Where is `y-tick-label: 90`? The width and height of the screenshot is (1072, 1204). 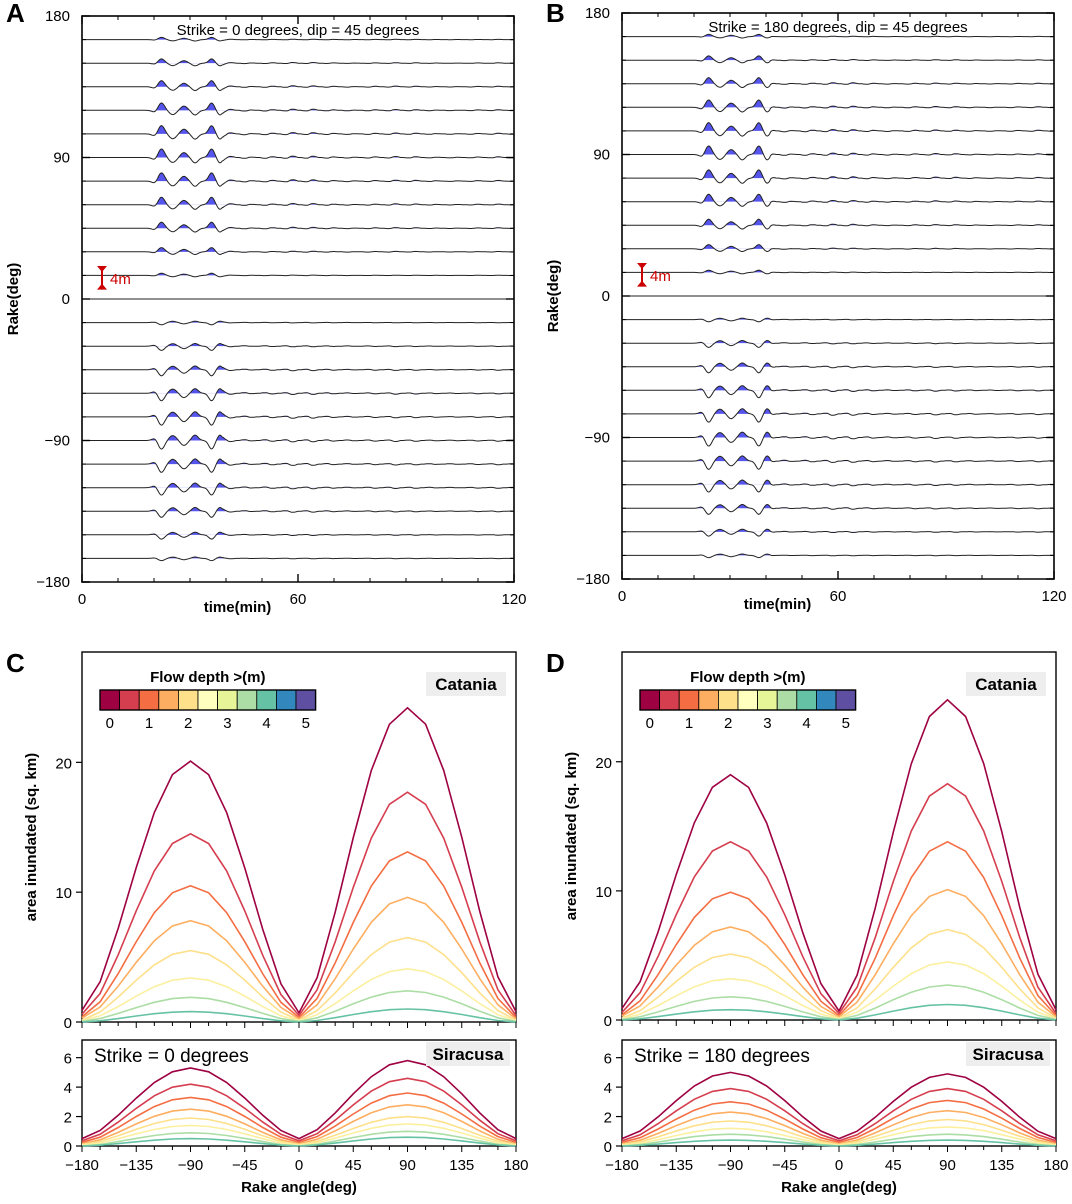
y-tick-label: 90 is located at coordinates (601, 155).